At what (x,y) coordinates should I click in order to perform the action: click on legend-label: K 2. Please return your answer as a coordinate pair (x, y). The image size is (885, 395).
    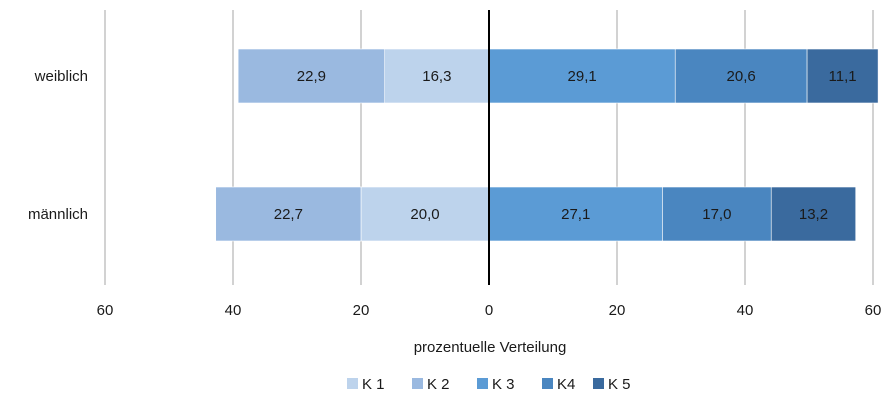
    Looking at the image, I should click on (438, 384).